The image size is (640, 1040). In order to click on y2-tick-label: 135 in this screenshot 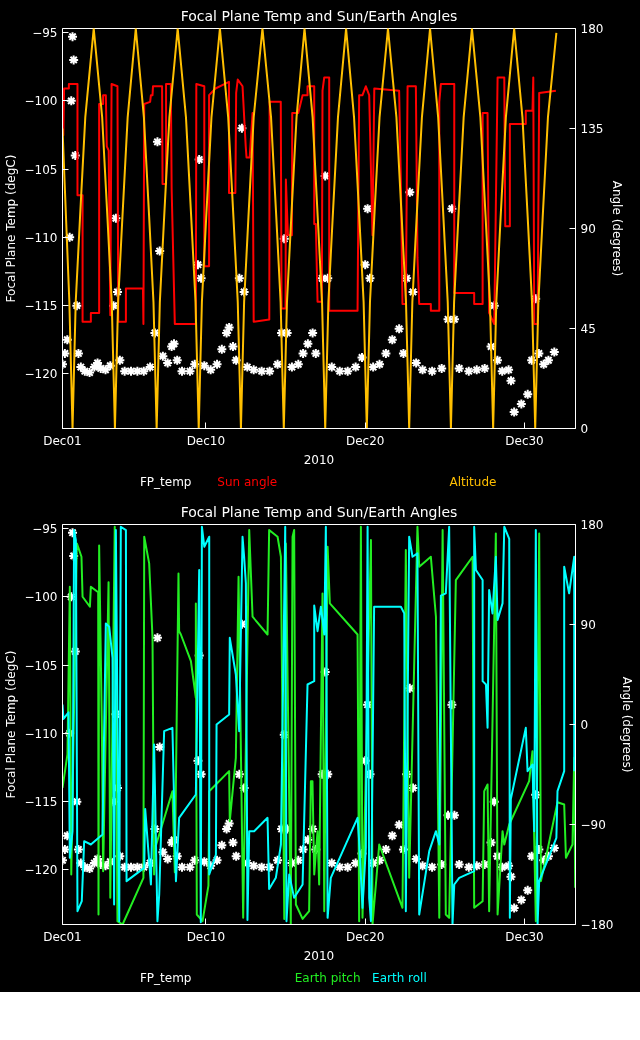, I will do `click(592, 129)`.